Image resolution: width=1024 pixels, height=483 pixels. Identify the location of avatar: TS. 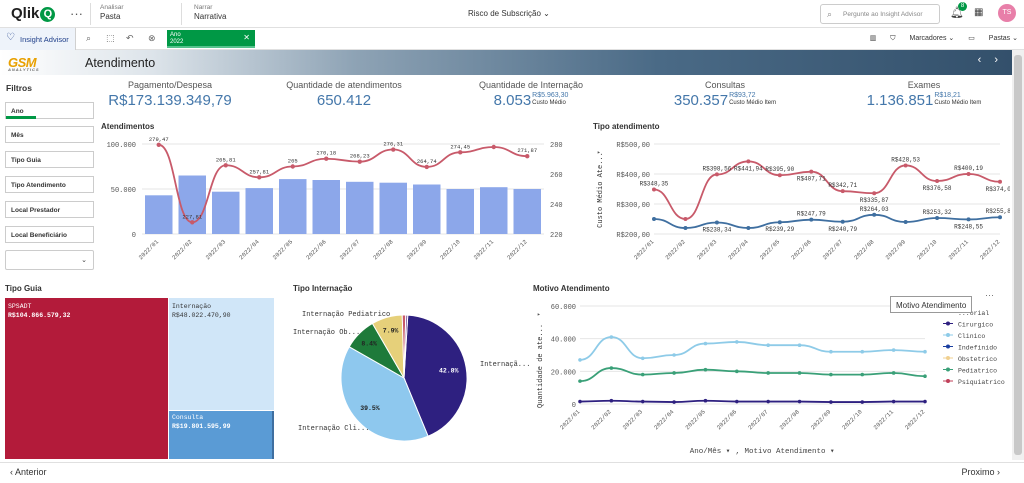
(1007, 13).